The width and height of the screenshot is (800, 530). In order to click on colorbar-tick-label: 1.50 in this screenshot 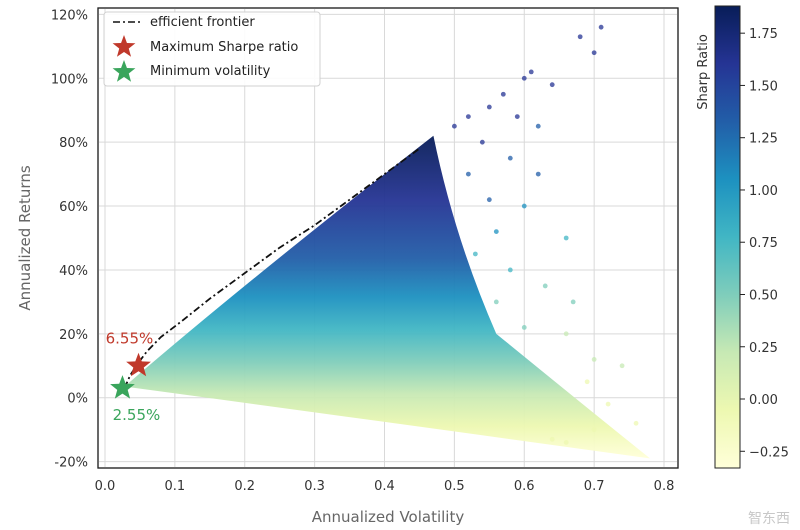, I will do `click(763, 86)`.